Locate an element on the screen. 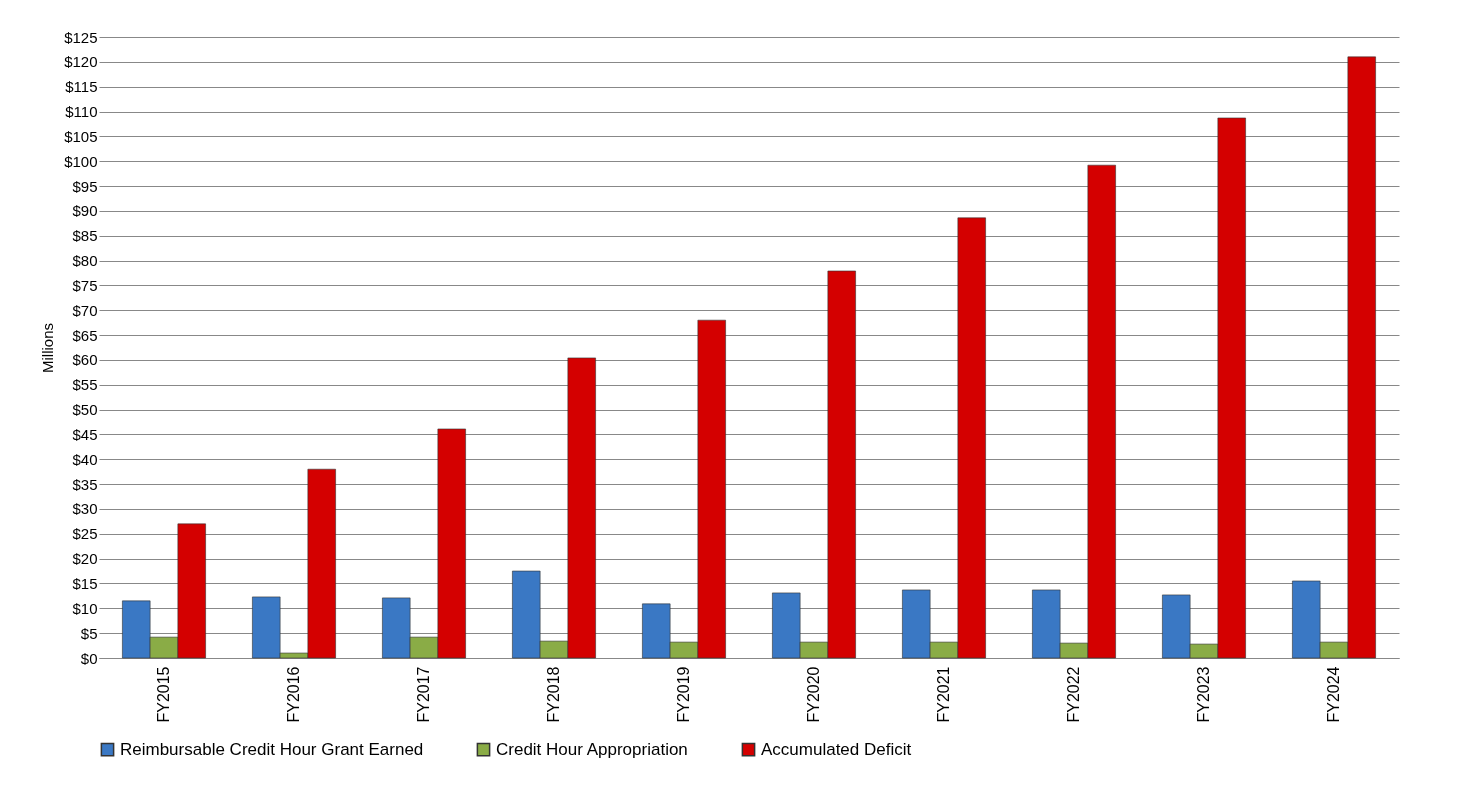 This screenshot has width=1469, height=788. y-tick-label: $40 is located at coordinates (85, 459).